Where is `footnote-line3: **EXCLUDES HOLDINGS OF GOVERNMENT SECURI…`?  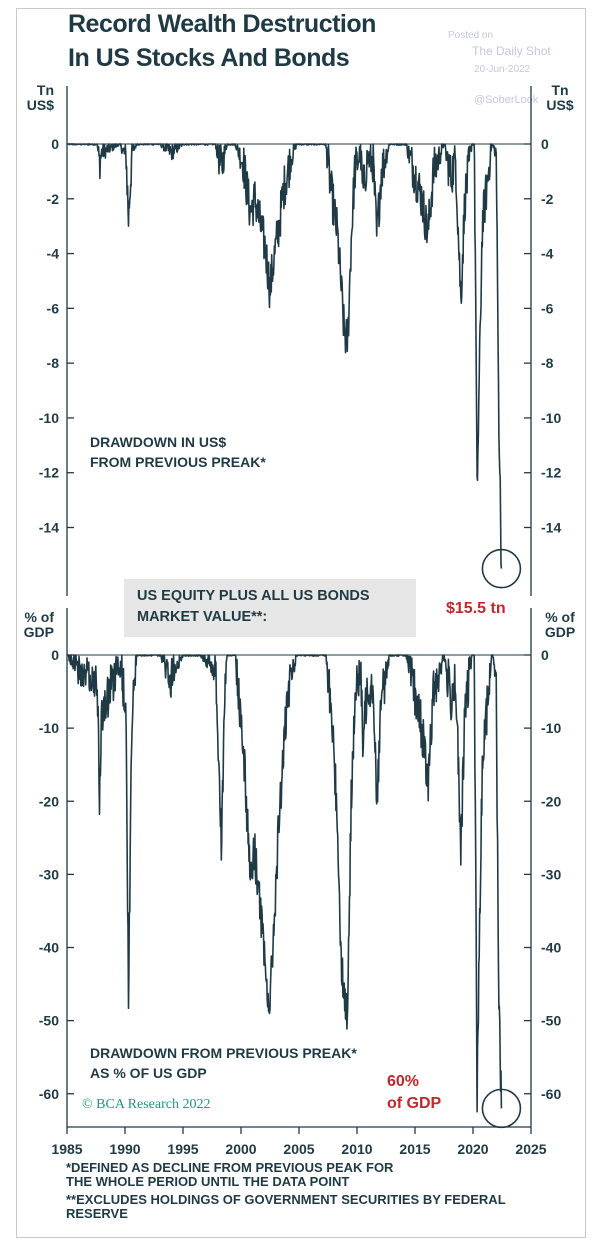 footnote-line3: **EXCLUDES HOLDINGS OF GOVERNMENT SECURI… is located at coordinates (286, 1199).